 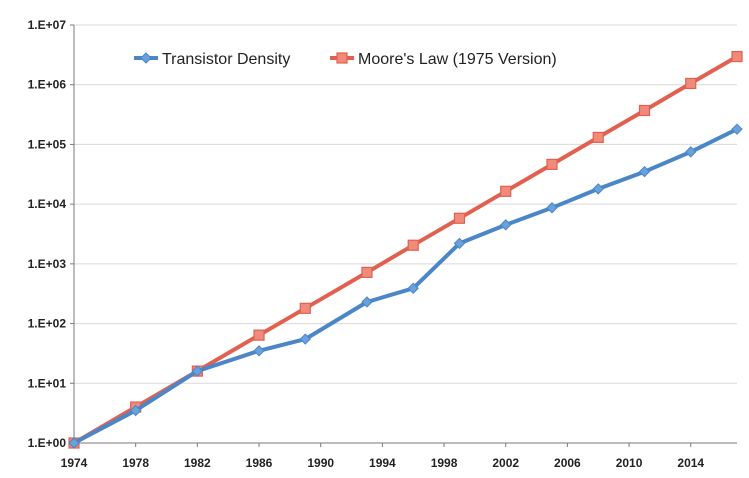 What do you see at coordinates (259, 463) in the screenshot?
I see `x-tick-label: 1986` at bounding box center [259, 463].